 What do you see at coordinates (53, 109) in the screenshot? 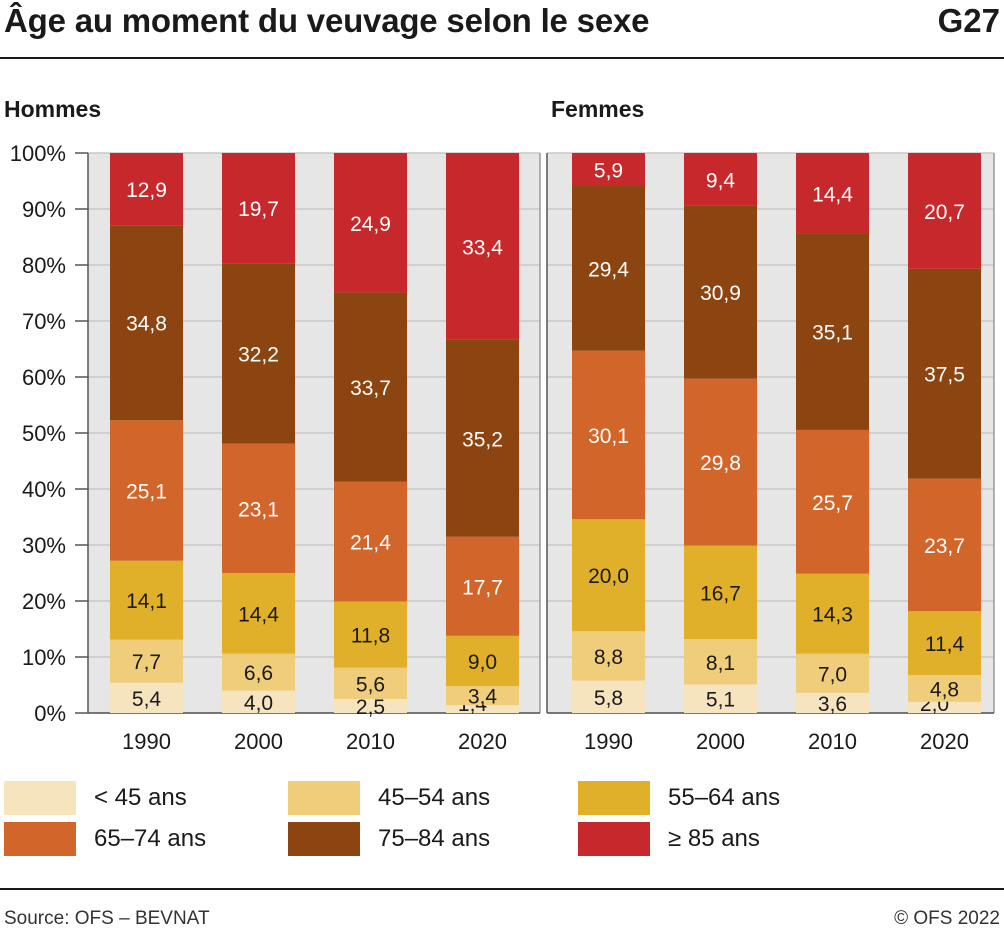
I see `panel-title-hommes: Hommes` at bounding box center [53, 109].